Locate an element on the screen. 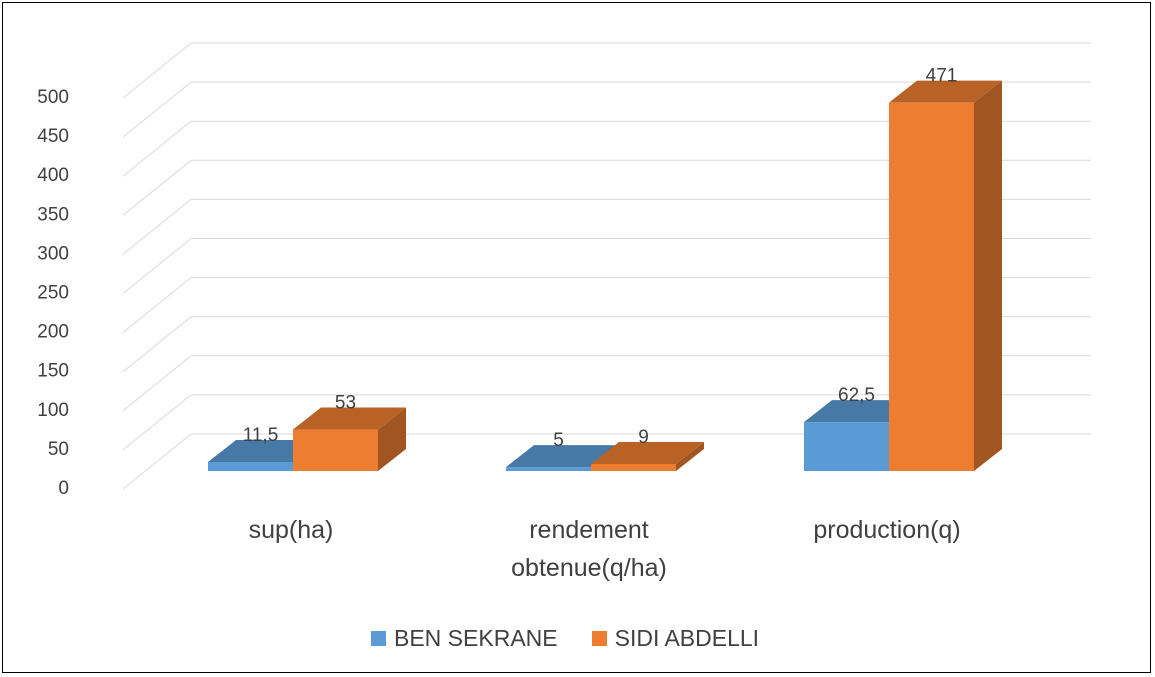  data-label: 9 is located at coordinates (643, 437).